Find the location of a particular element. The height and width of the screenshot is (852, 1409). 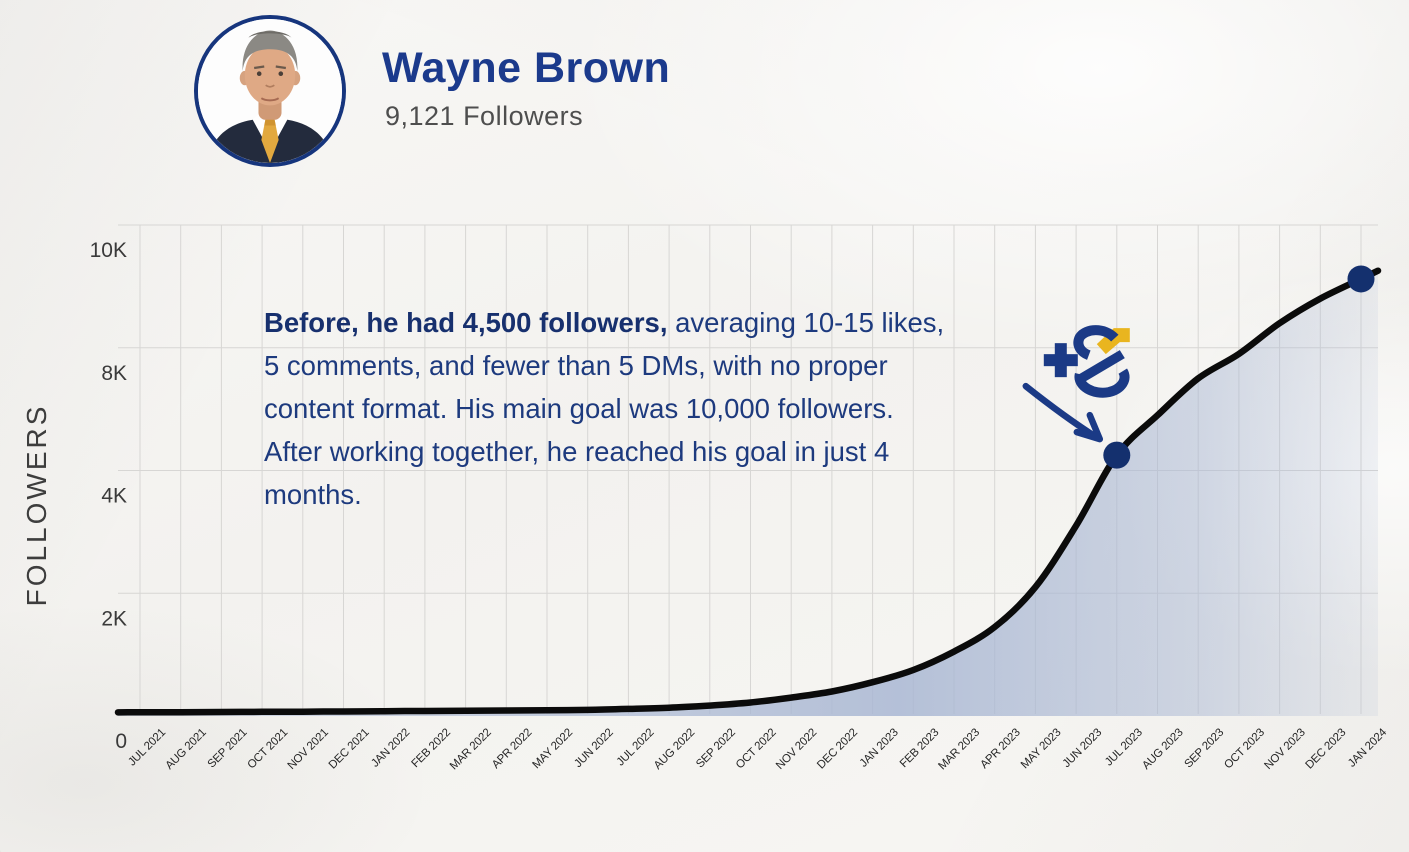

milestone-dot is located at coordinates (1117, 455).